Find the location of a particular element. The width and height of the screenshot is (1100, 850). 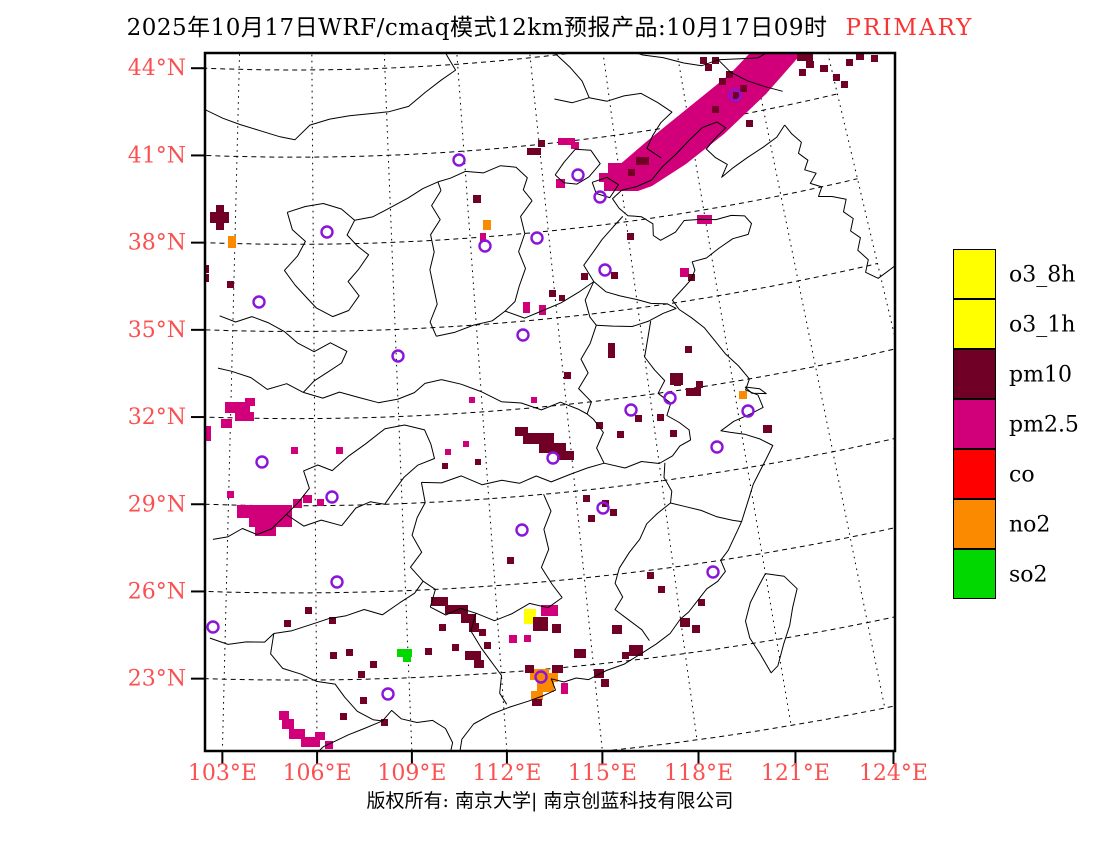

legend-item-pm25: pm2.5 is located at coordinates (1026, 424).